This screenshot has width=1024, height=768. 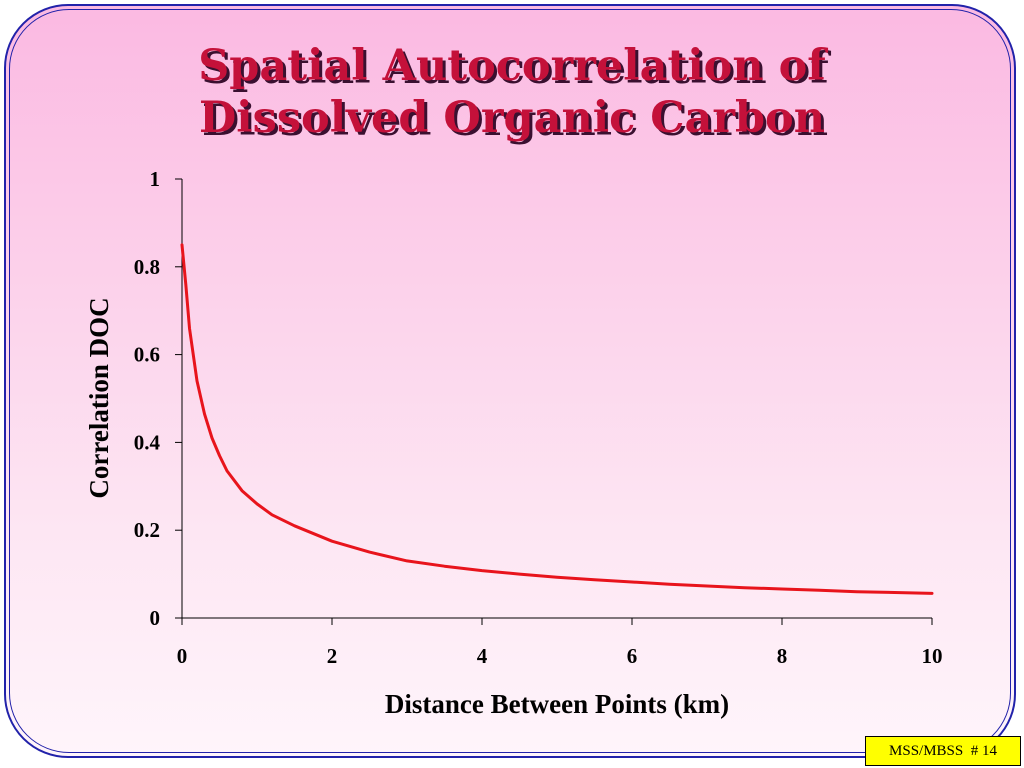 I want to click on y-tick-label: 0.4, so click(x=147, y=442).